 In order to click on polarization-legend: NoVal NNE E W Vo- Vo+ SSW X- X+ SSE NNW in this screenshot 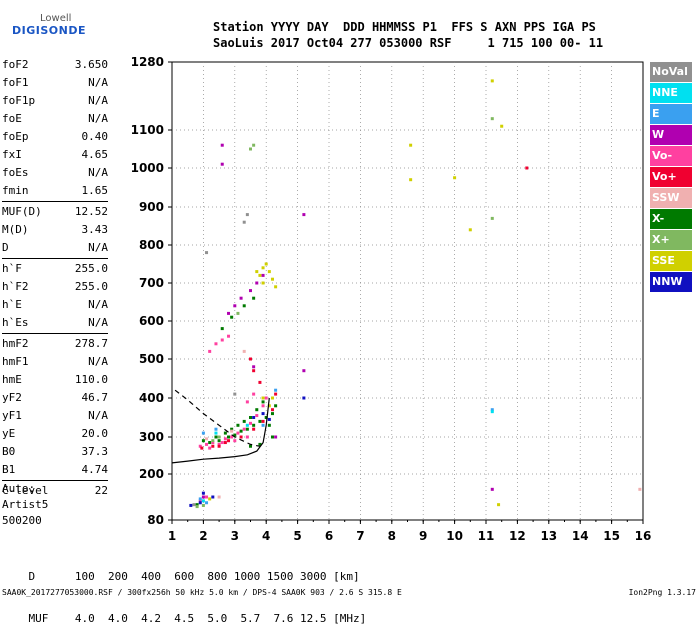, I will do `click(671, 177)`.